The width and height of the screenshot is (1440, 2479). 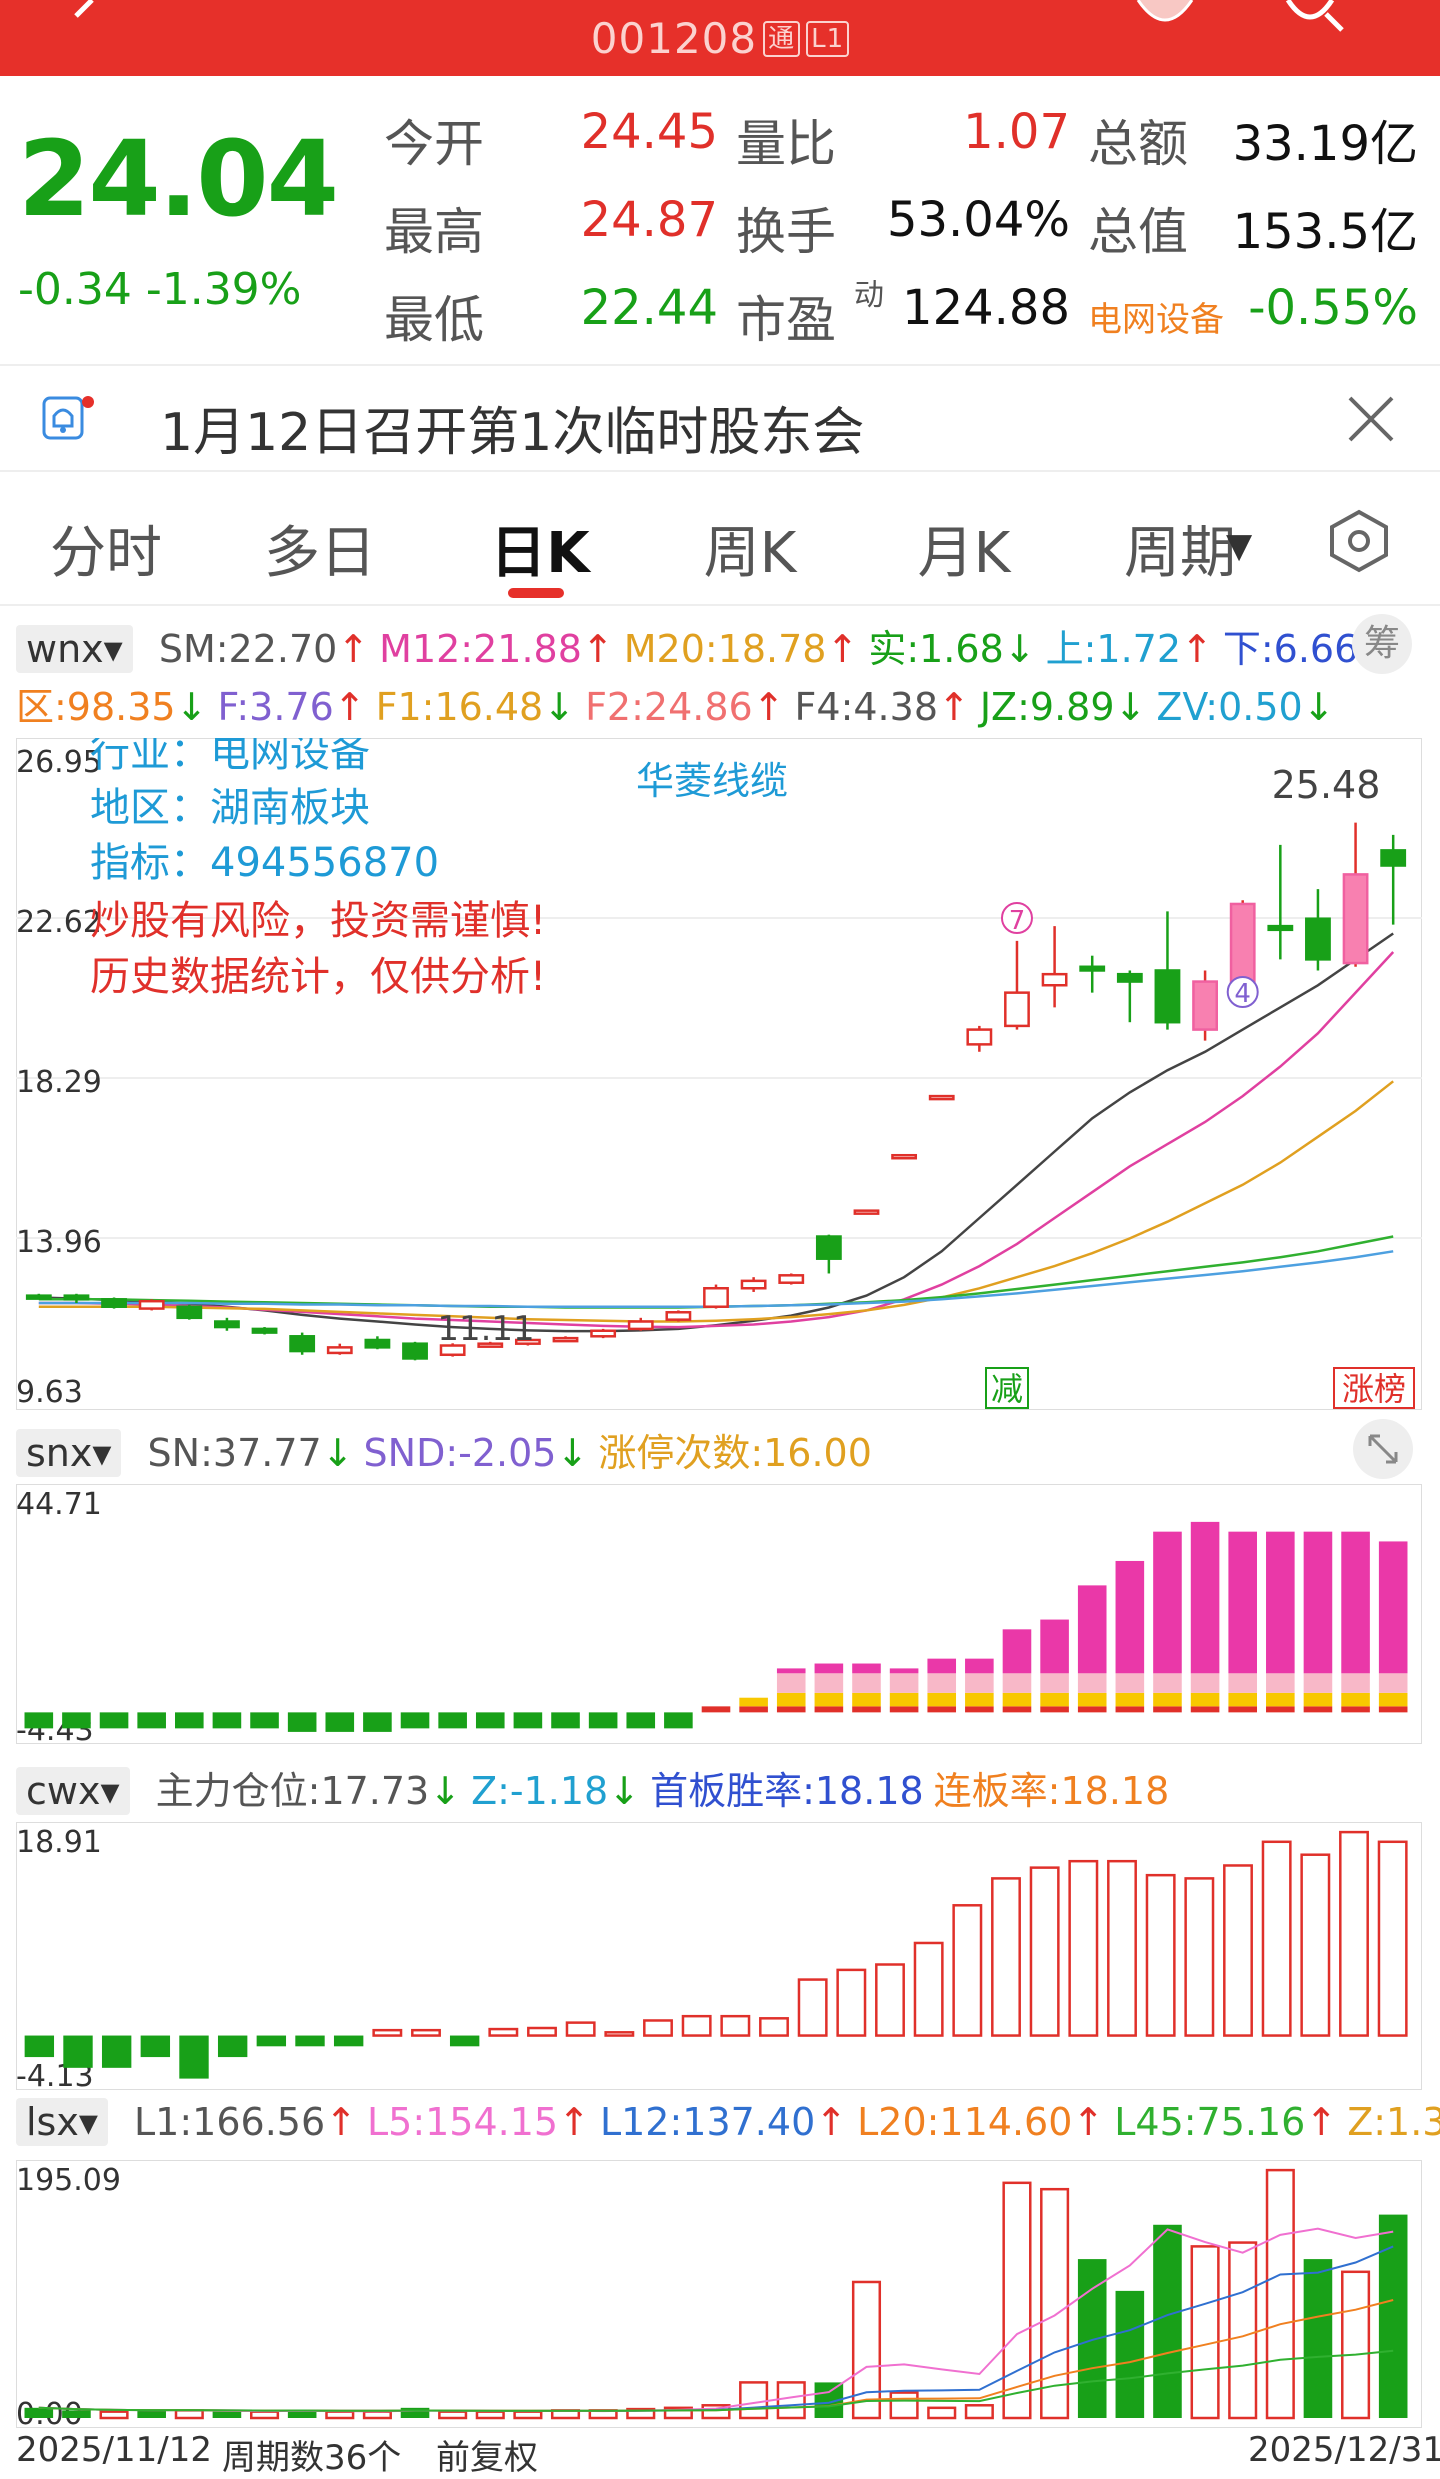 What do you see at coordinates (74, 649) in the screenshot?
I see `wnx-selector: wnx▾` at bounding box center [74, 649].